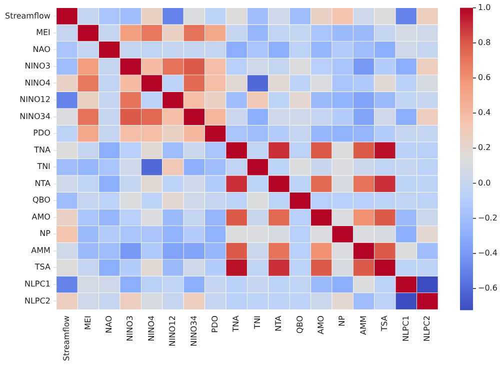 The image size is (500, 366). Describe the element at coordinates (45, 233) in the screenshot. I see `y-tick-label: NP` at that location.